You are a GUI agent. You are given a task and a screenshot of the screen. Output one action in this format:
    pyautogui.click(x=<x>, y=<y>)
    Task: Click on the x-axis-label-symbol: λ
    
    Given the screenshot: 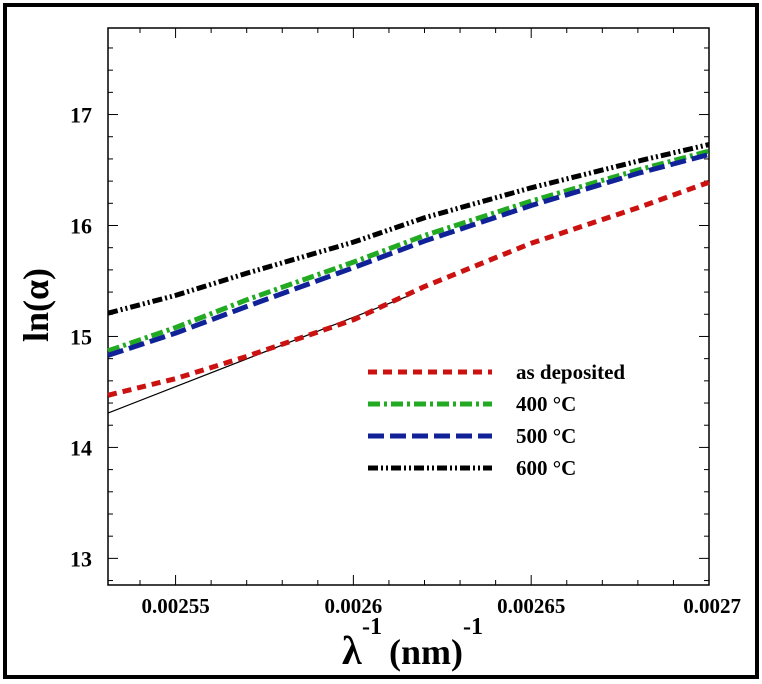 What is the action you would take?
    pyautogui.click(x=352, y=650)
    